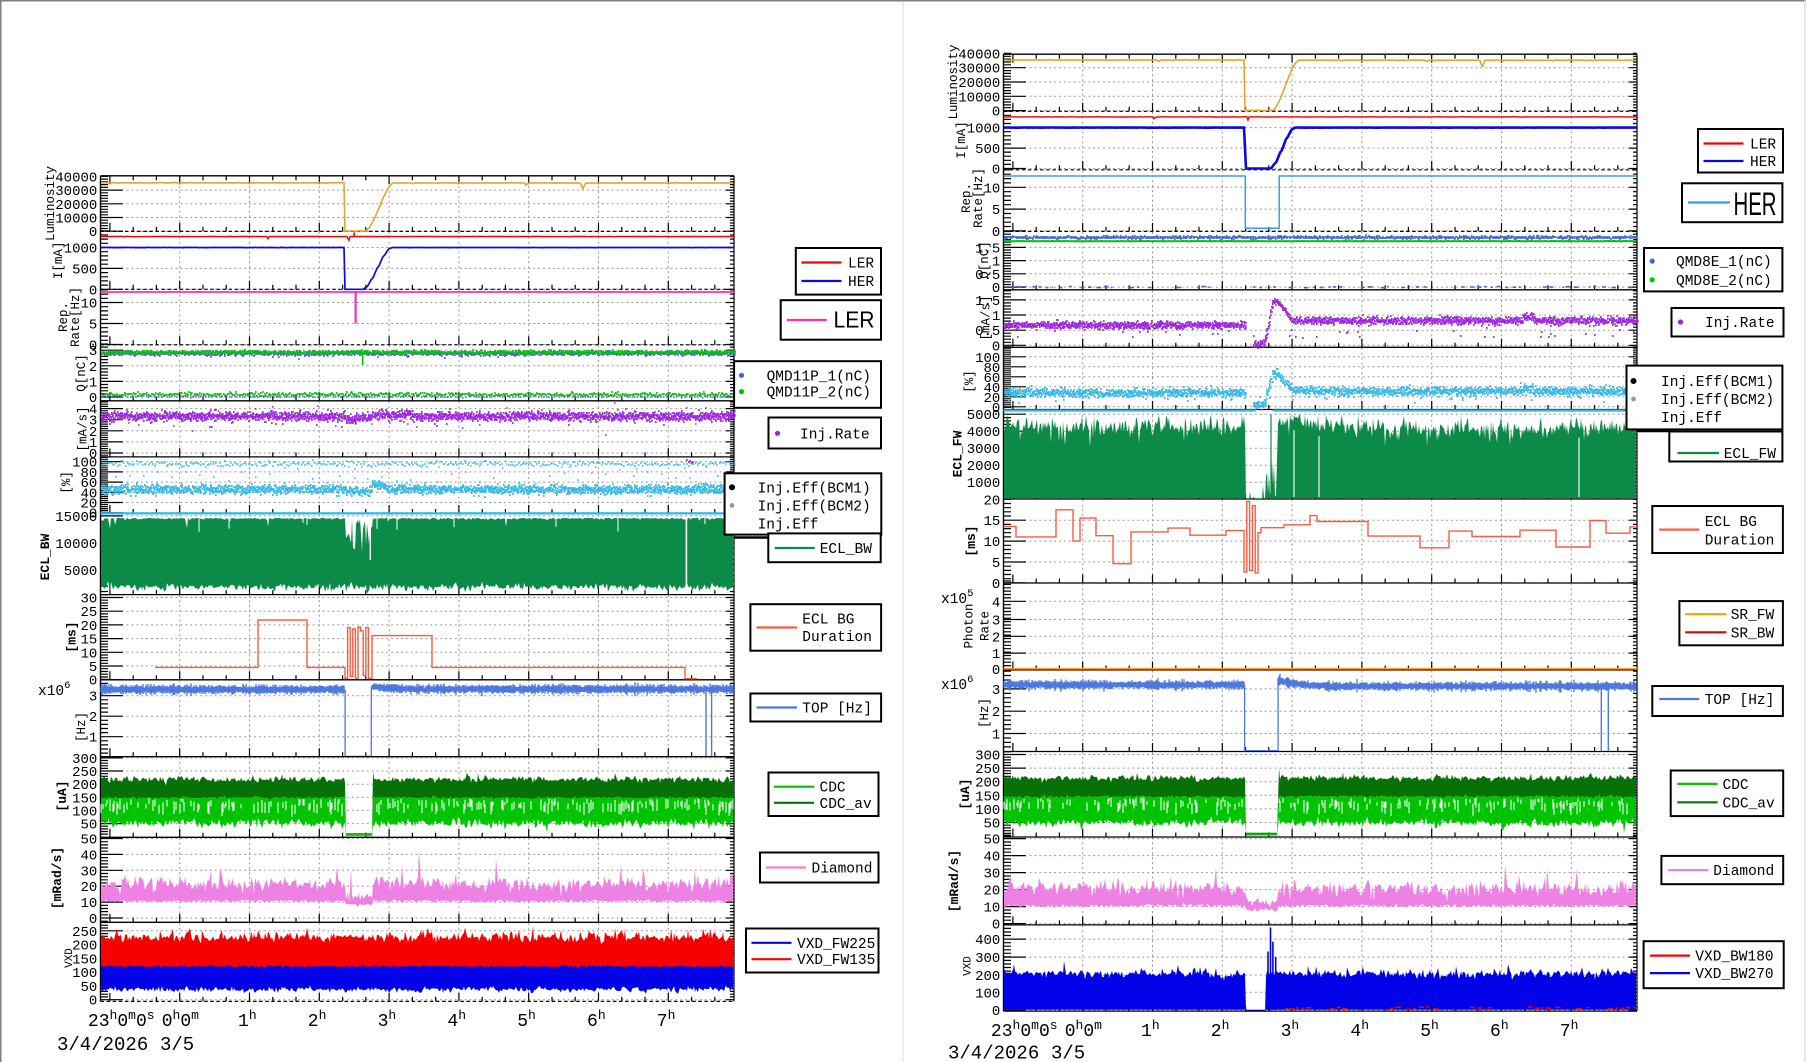  I want to click on svg-text: 250, so click(84, 773).